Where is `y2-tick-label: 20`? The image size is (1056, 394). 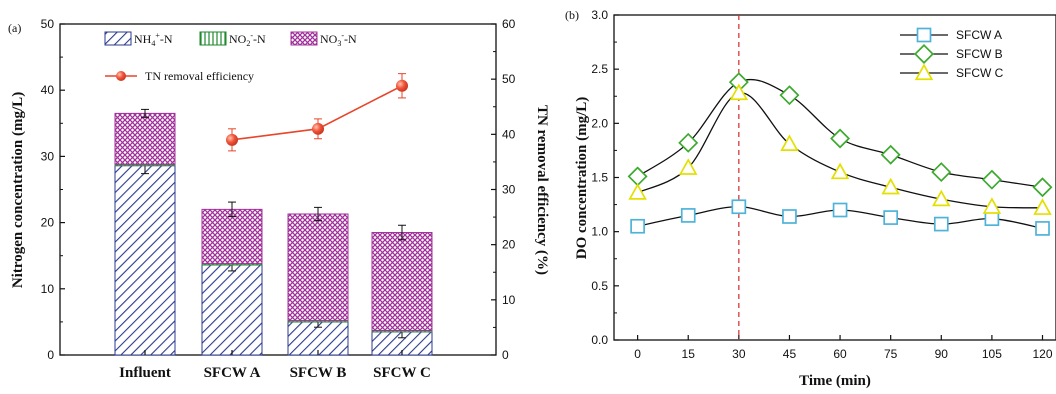
y2-tick-label: 20 is located at coordinates (509, 245).